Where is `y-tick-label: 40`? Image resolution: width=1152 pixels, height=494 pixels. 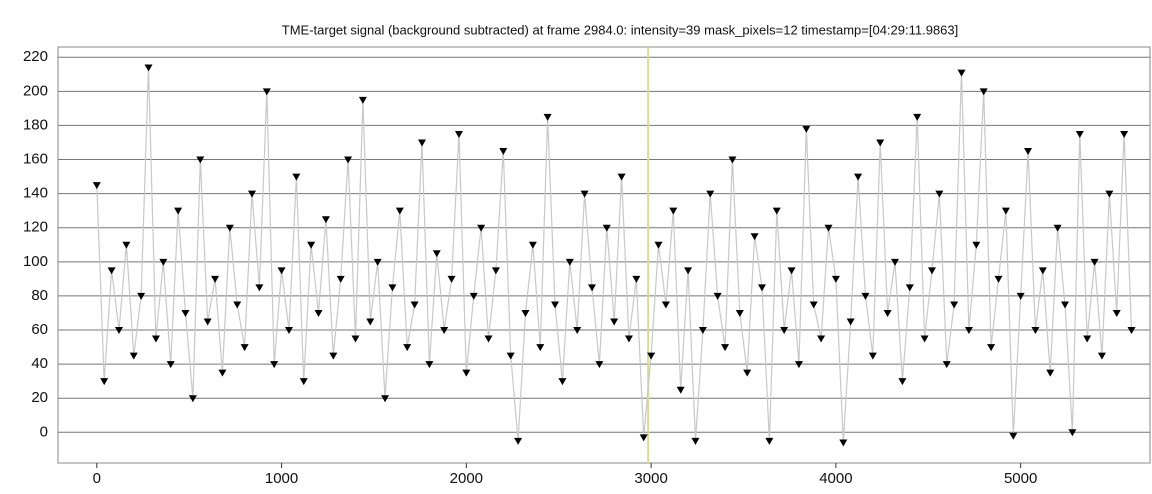 y-tick-label: 40 is located at coordinates (39, 363).